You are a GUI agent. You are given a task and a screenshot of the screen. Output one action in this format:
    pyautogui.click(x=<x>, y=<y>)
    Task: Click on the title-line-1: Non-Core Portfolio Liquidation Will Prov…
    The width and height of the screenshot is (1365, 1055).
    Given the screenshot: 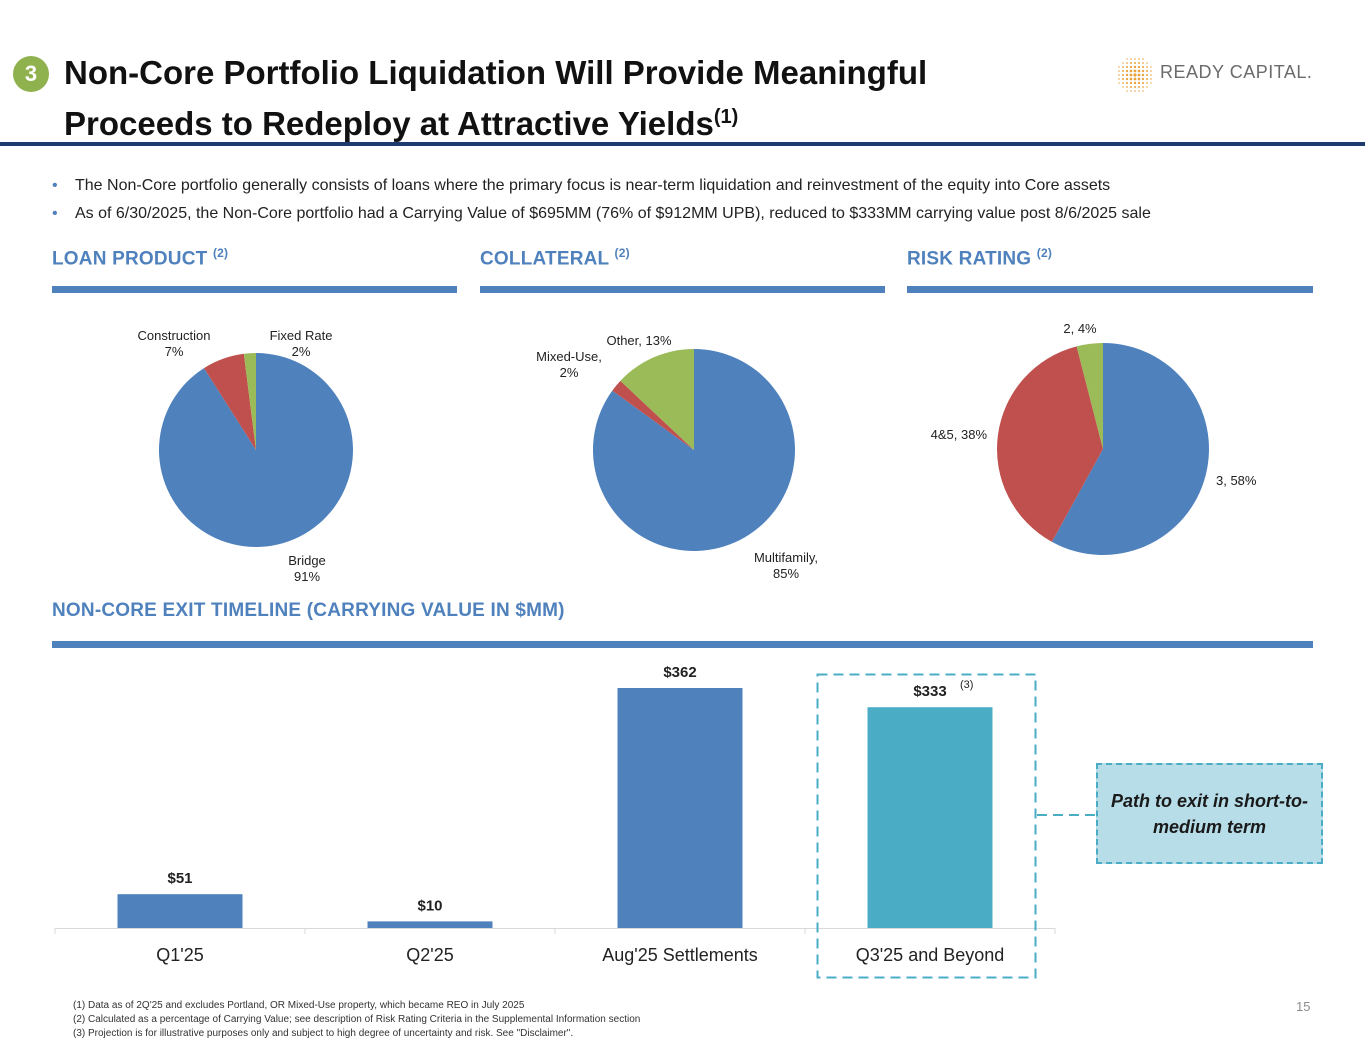 What is the action you would take?
    pyautogui.click(x=496, y=72)
    